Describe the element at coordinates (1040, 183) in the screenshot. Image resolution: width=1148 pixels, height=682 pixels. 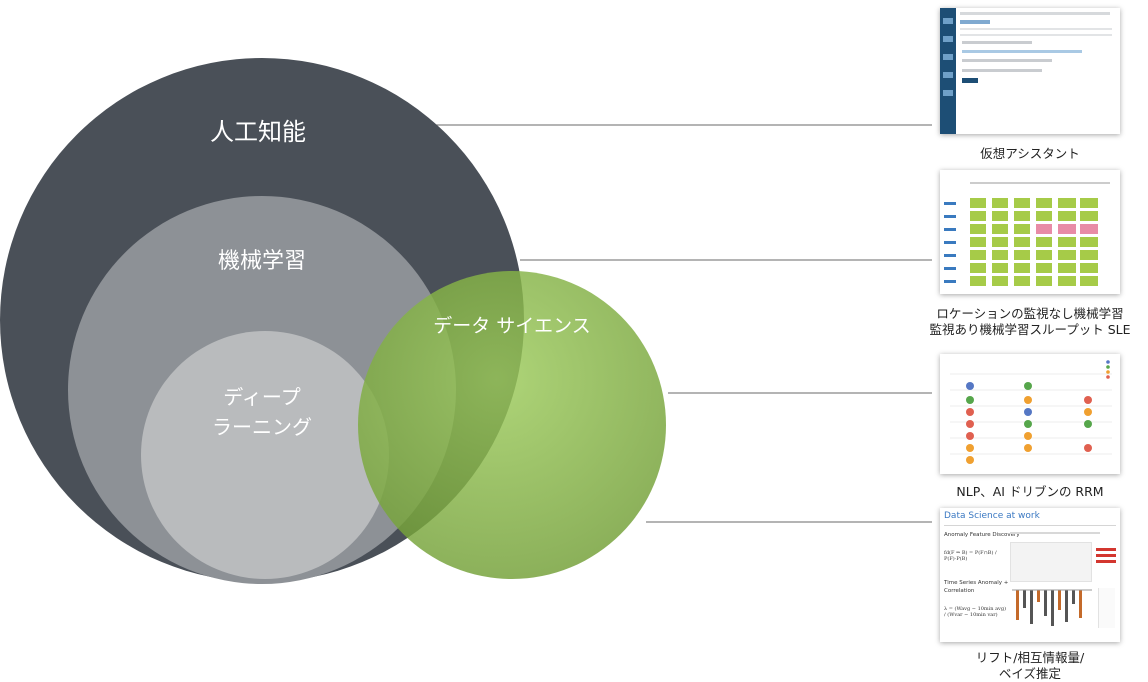
I see `grid-header` at that location.